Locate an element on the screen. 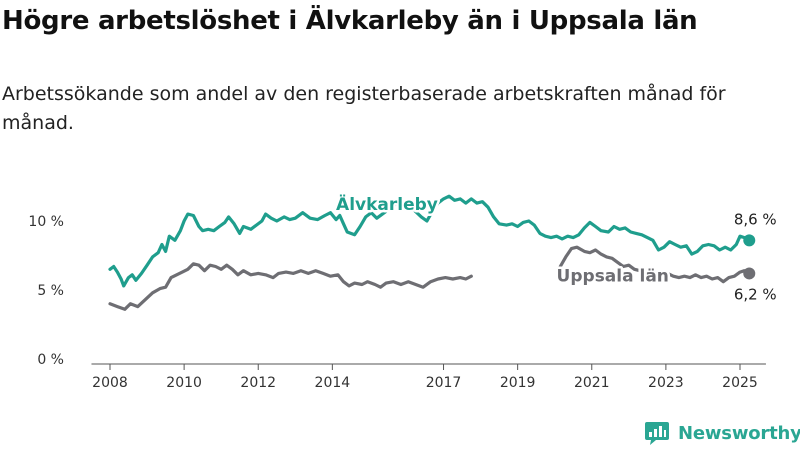  y-axis: 0 % 5 % 10 % is located at coordinates (46, 291).